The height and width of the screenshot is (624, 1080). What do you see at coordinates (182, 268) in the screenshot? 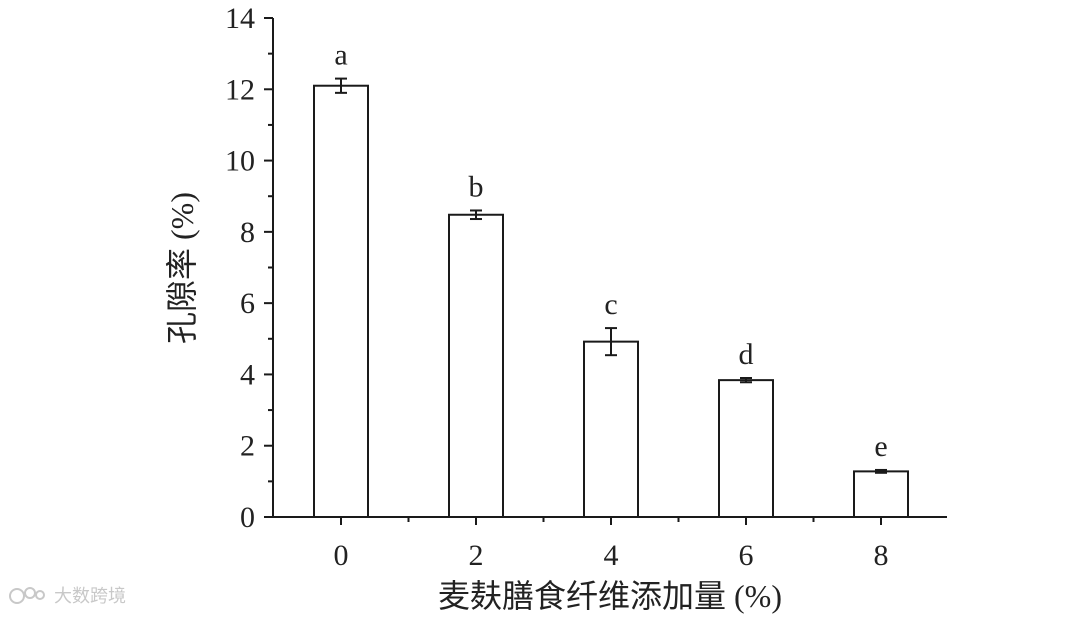
I see `y-axis-title: 孔隙率 (%)` at bounding box center [182, 268].